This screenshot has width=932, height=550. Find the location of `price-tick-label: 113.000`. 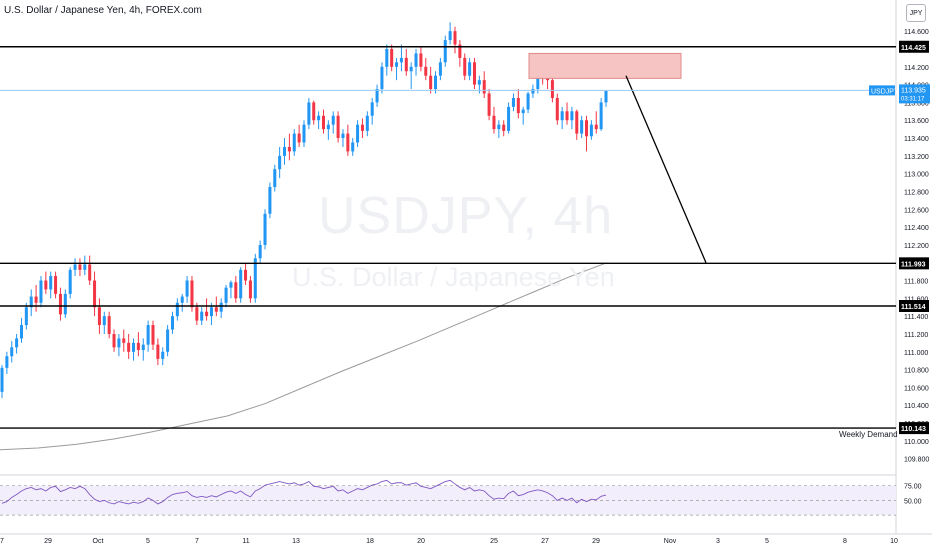

price-tick-label: 113.000 is located at coordinates (916, 175).